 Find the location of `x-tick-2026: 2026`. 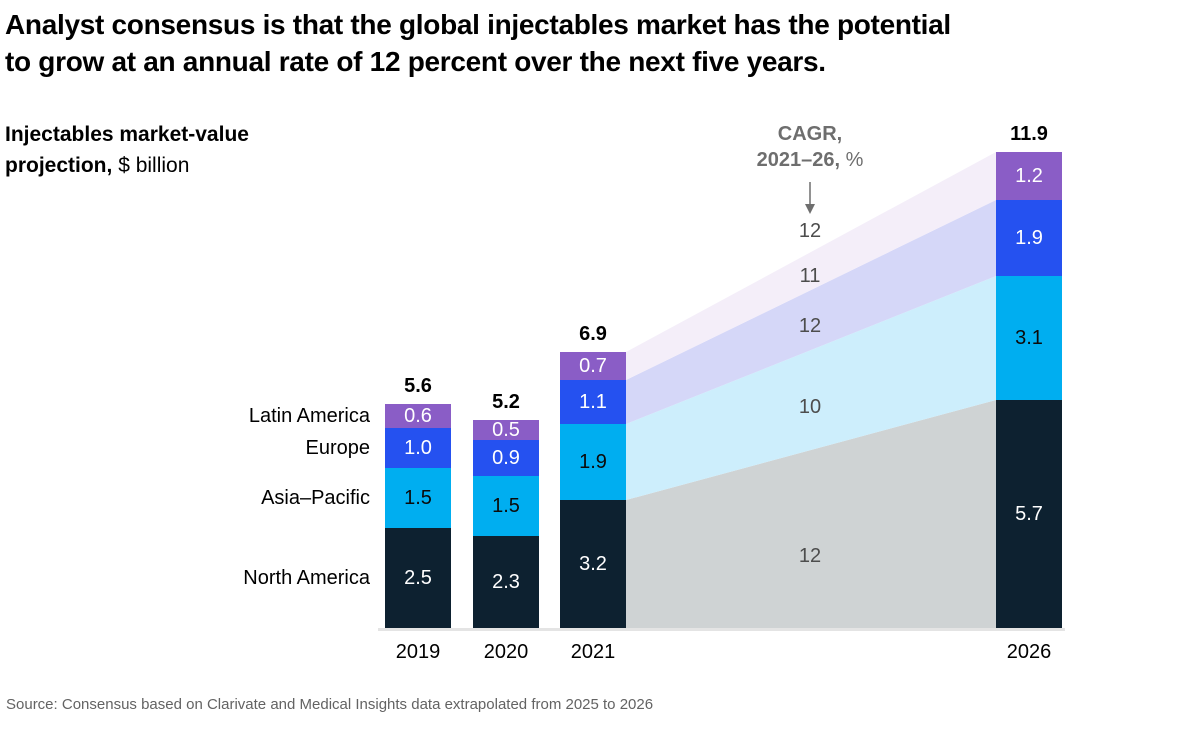

x-tick-2026: 2026 is located at coordinates (1029, 652).